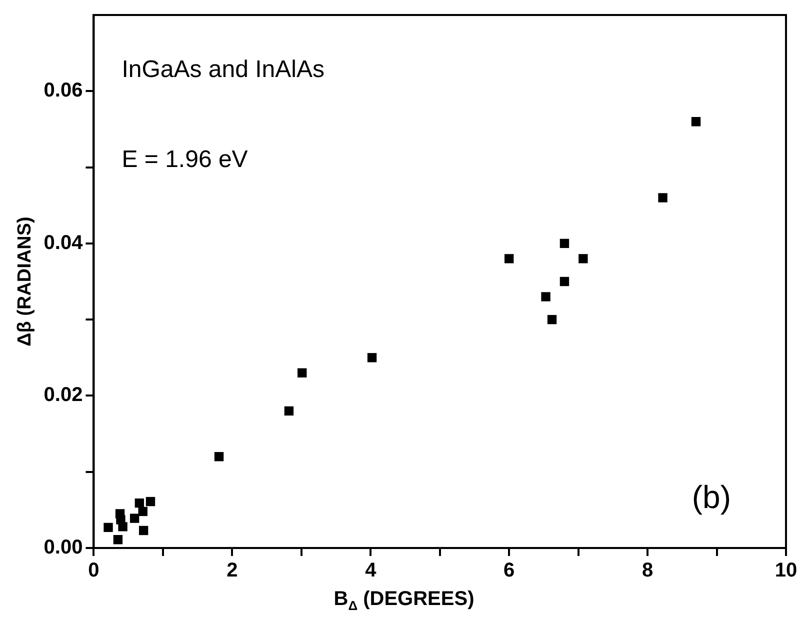  Describe the element at coordinates (648, 571) in the screenshot. I see `x-tick-label: 8` at that location.